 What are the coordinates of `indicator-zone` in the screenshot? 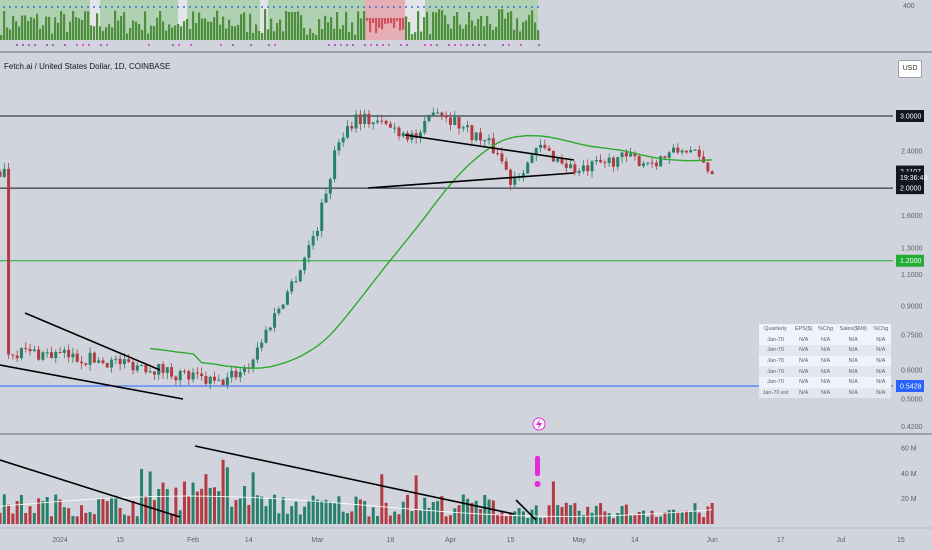 It's located at (182, 20).